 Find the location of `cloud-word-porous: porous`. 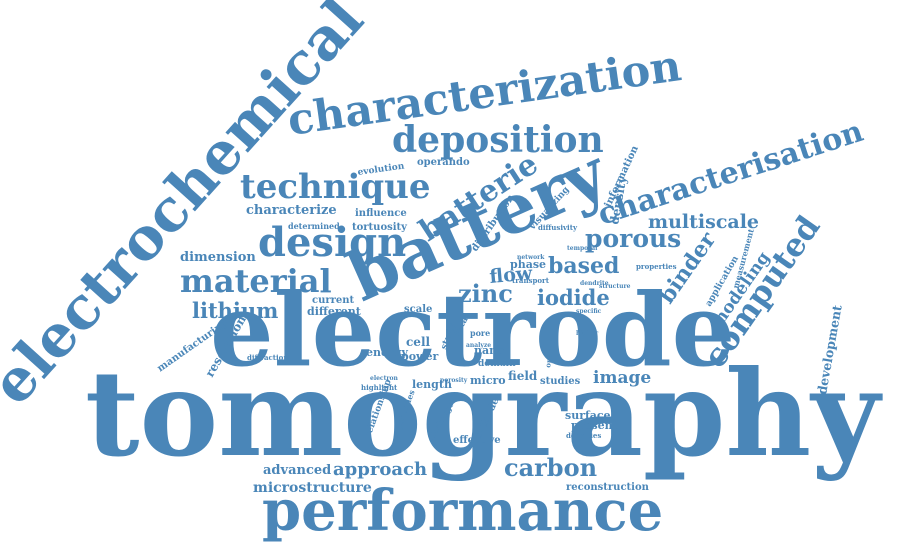

cloud-word-porous: porous is located at coordinates (633, 238).